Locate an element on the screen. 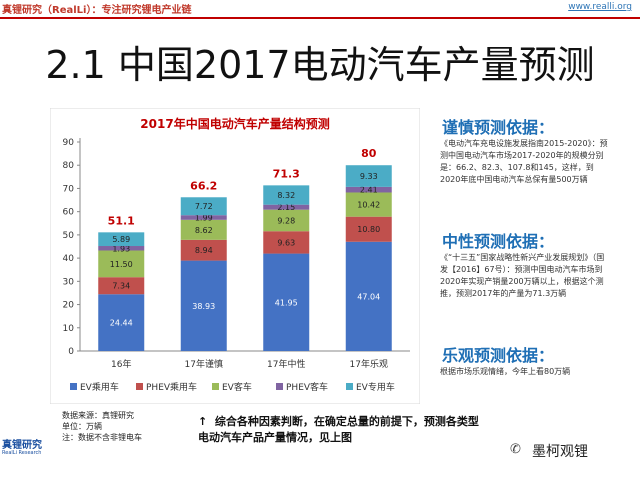 The height and width of the screenshot is (480, 640). data-label: 41.95 is located at coordinates (286, 302).